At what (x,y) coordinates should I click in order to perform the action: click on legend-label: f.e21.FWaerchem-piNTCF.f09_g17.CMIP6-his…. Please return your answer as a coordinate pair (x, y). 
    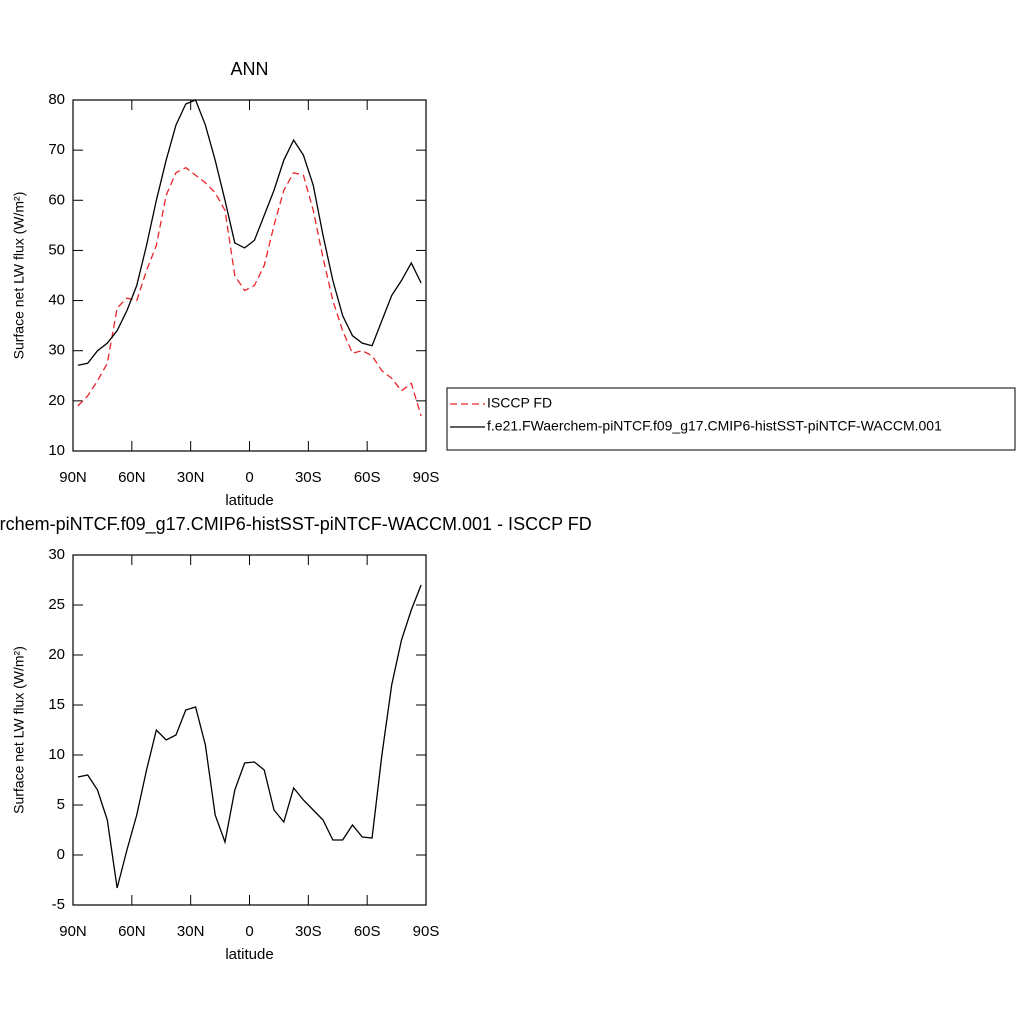
    Looking at the image, I should click on (714, 426).